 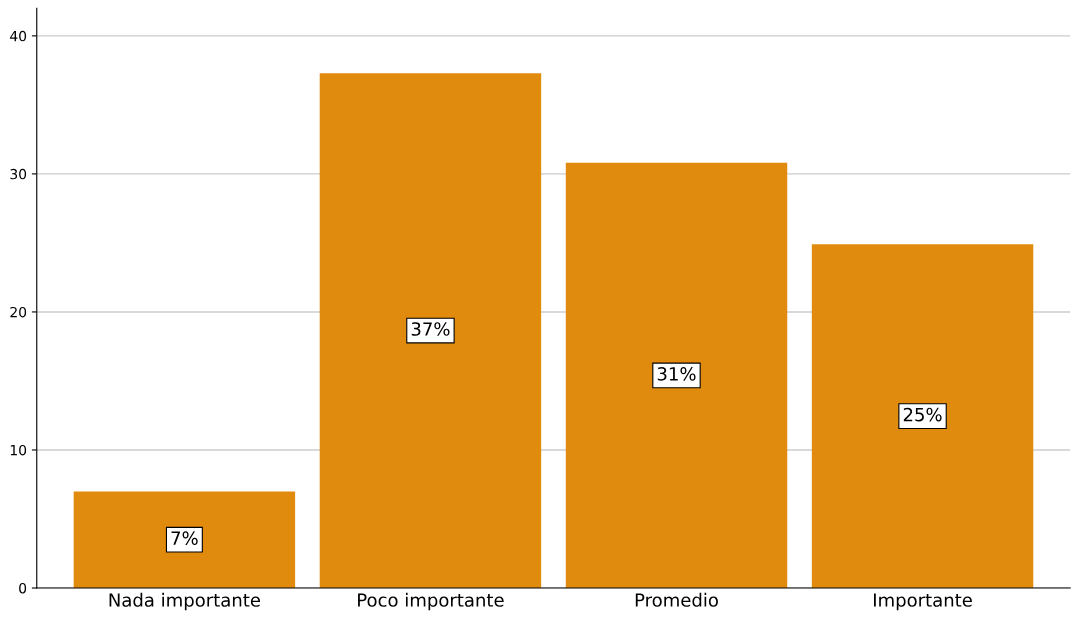 What do you see at coordinates (676, 599) in the screenshot?
I see `x-tick-label: Promedio` at bounding box center [676, 599].